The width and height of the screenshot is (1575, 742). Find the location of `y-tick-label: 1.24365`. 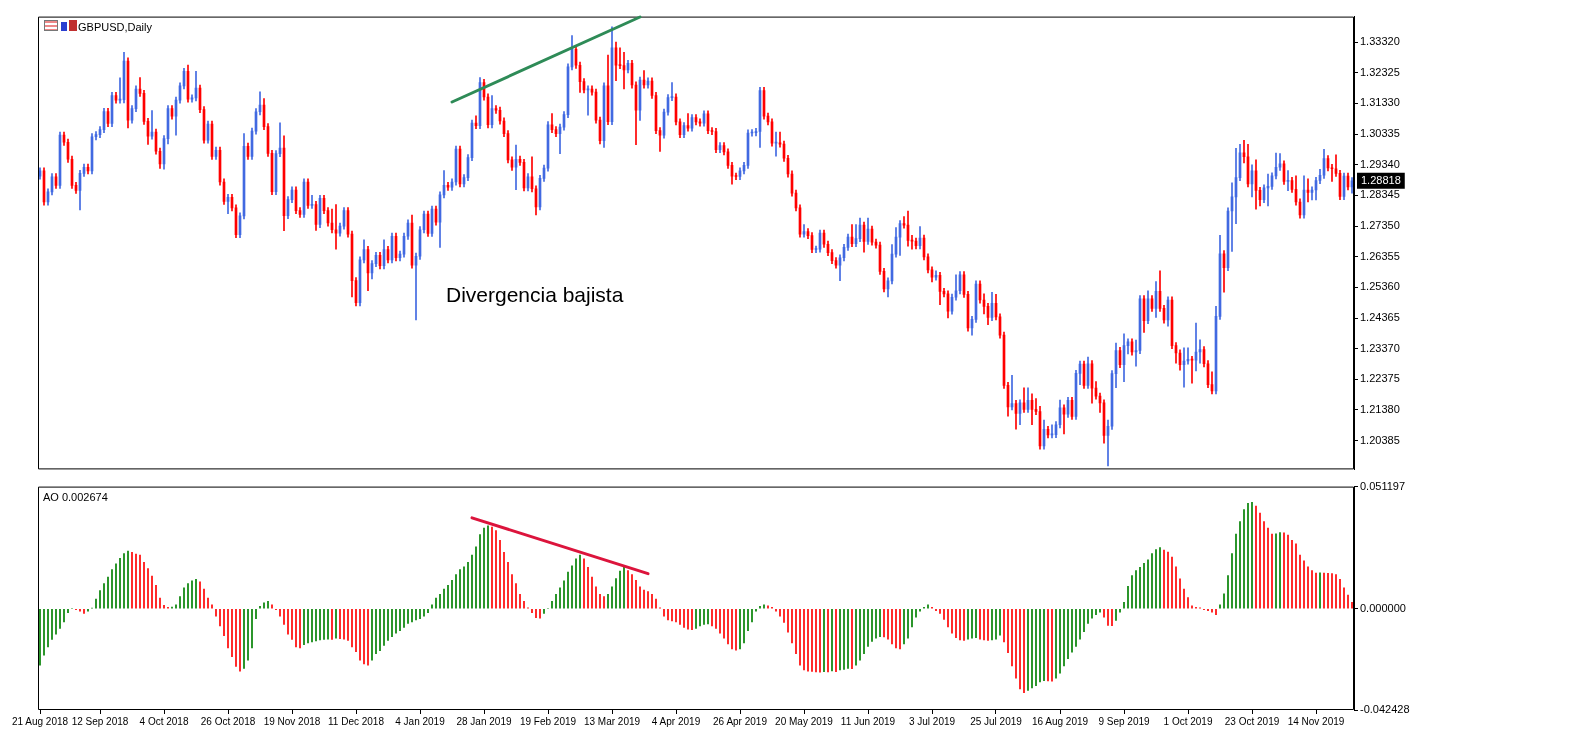

y-tick-label: 1.24365 is located at coordinates (1380, 317).